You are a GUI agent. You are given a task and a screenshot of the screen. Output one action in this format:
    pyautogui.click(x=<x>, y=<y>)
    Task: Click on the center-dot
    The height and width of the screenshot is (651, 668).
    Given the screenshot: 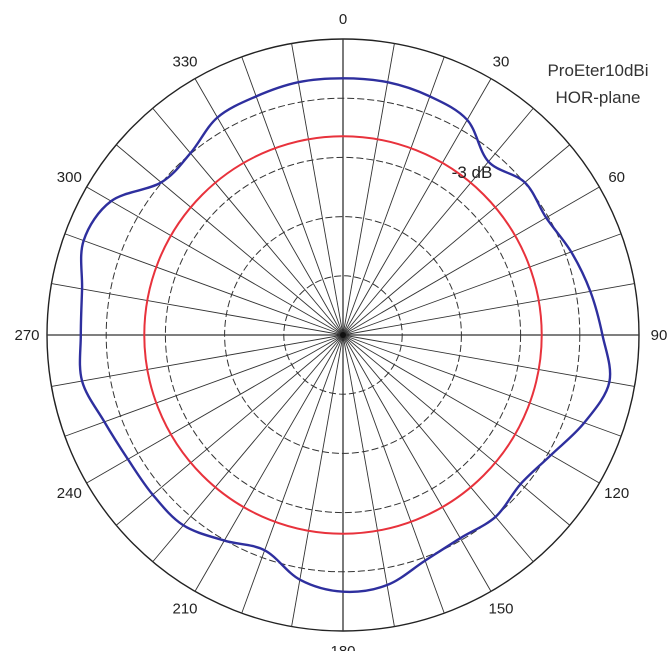 What is the action you would take?
    pyautogui.click(x=343, y=335)
    